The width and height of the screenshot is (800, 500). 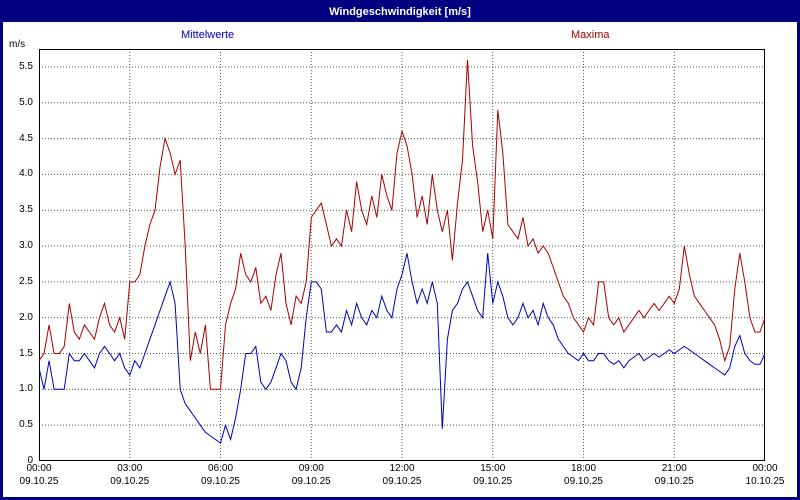 I want to click on y-tick-label-1.5: 1.5, so click(x=26, y=353).